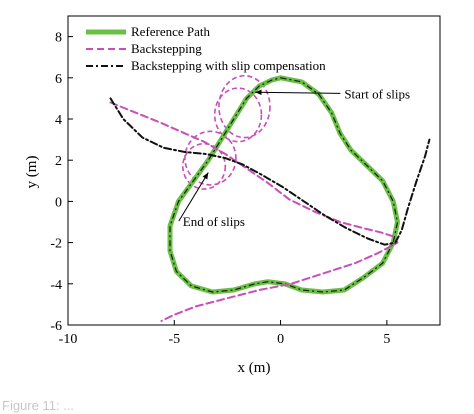 This screenshot has width=474, height=414. I want to click on y-tick-label: 4, so click(58, 120).